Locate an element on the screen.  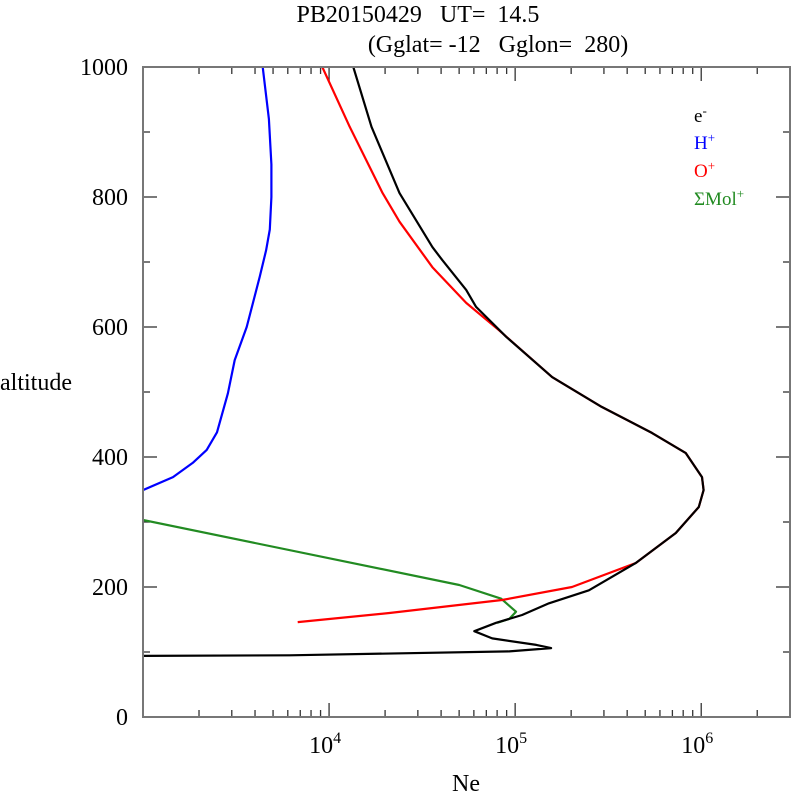
legend-entry: H+ is located at coordinates (704, 142).